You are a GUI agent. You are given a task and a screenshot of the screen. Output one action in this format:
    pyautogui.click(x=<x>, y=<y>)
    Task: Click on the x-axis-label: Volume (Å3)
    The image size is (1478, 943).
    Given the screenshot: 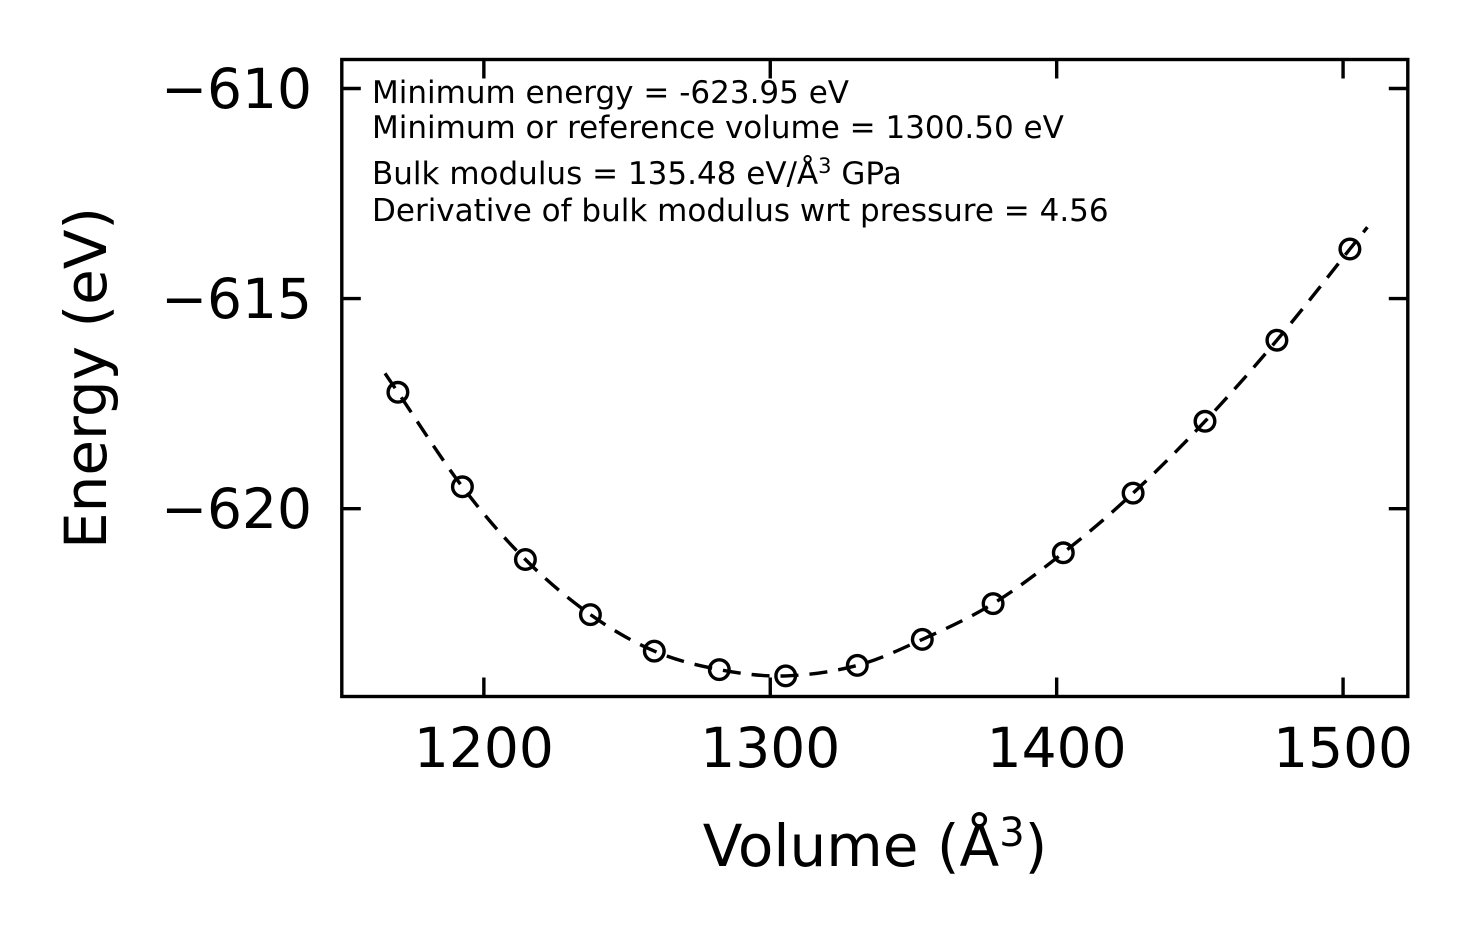 What is the action you would take?
    pyautogui.click(x=875, y=845)
    